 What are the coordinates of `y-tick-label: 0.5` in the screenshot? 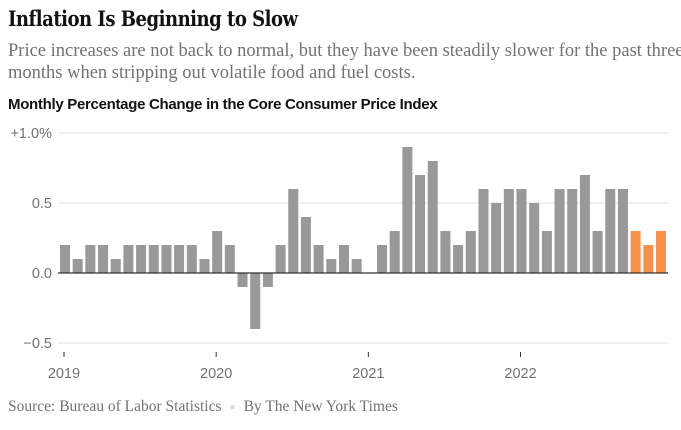 It's located at (42, 204).